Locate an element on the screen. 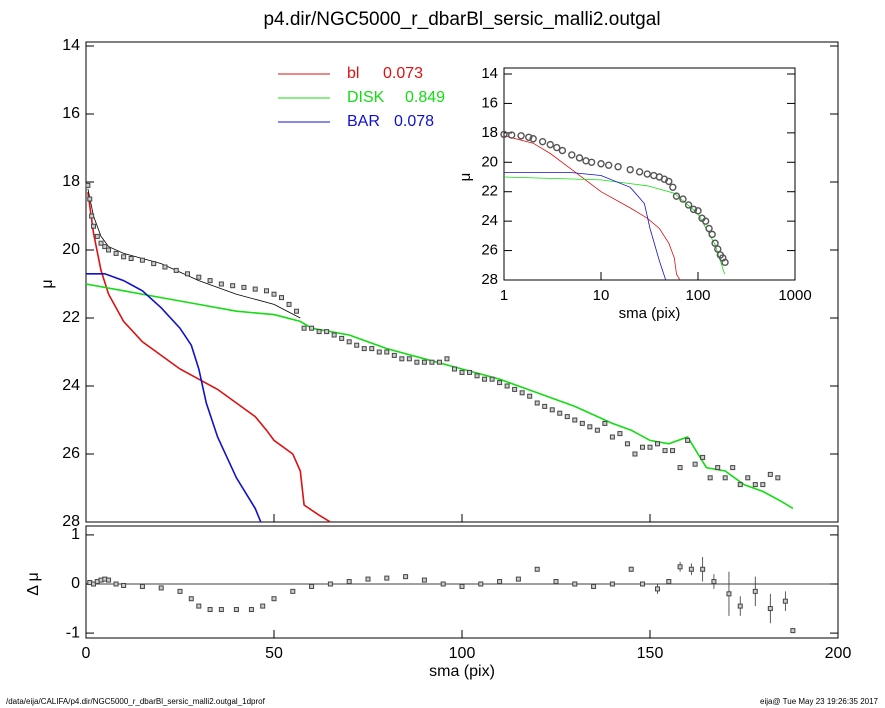 The width and height of the screenshot is (885, 708). y-tick-label: 1 is located at coordinates (75, 534).